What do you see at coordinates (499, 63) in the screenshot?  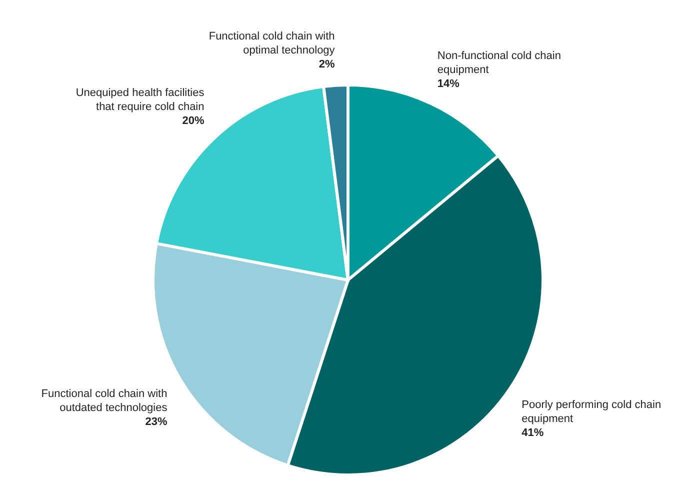 I see `slice-label: Non-functional cold chain equipment` at bounding box center [499, 63].